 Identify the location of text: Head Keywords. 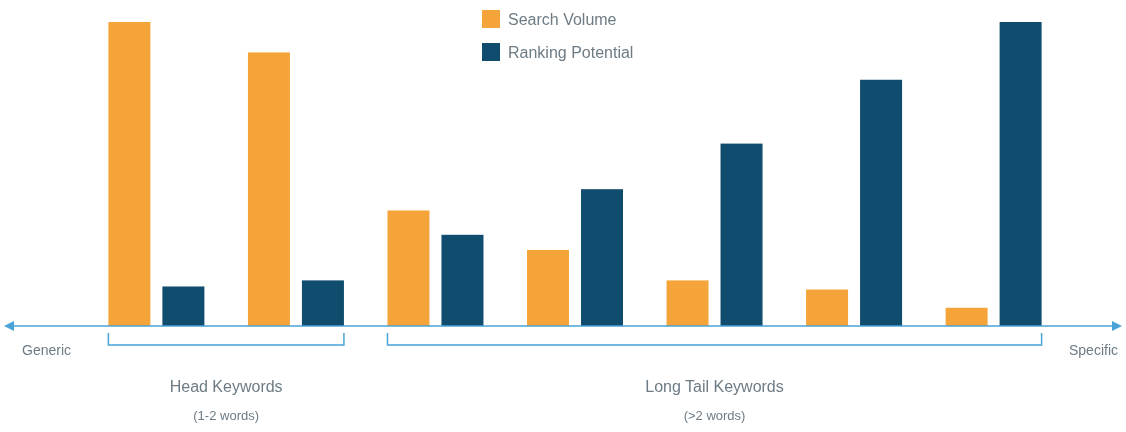
(226, 386).